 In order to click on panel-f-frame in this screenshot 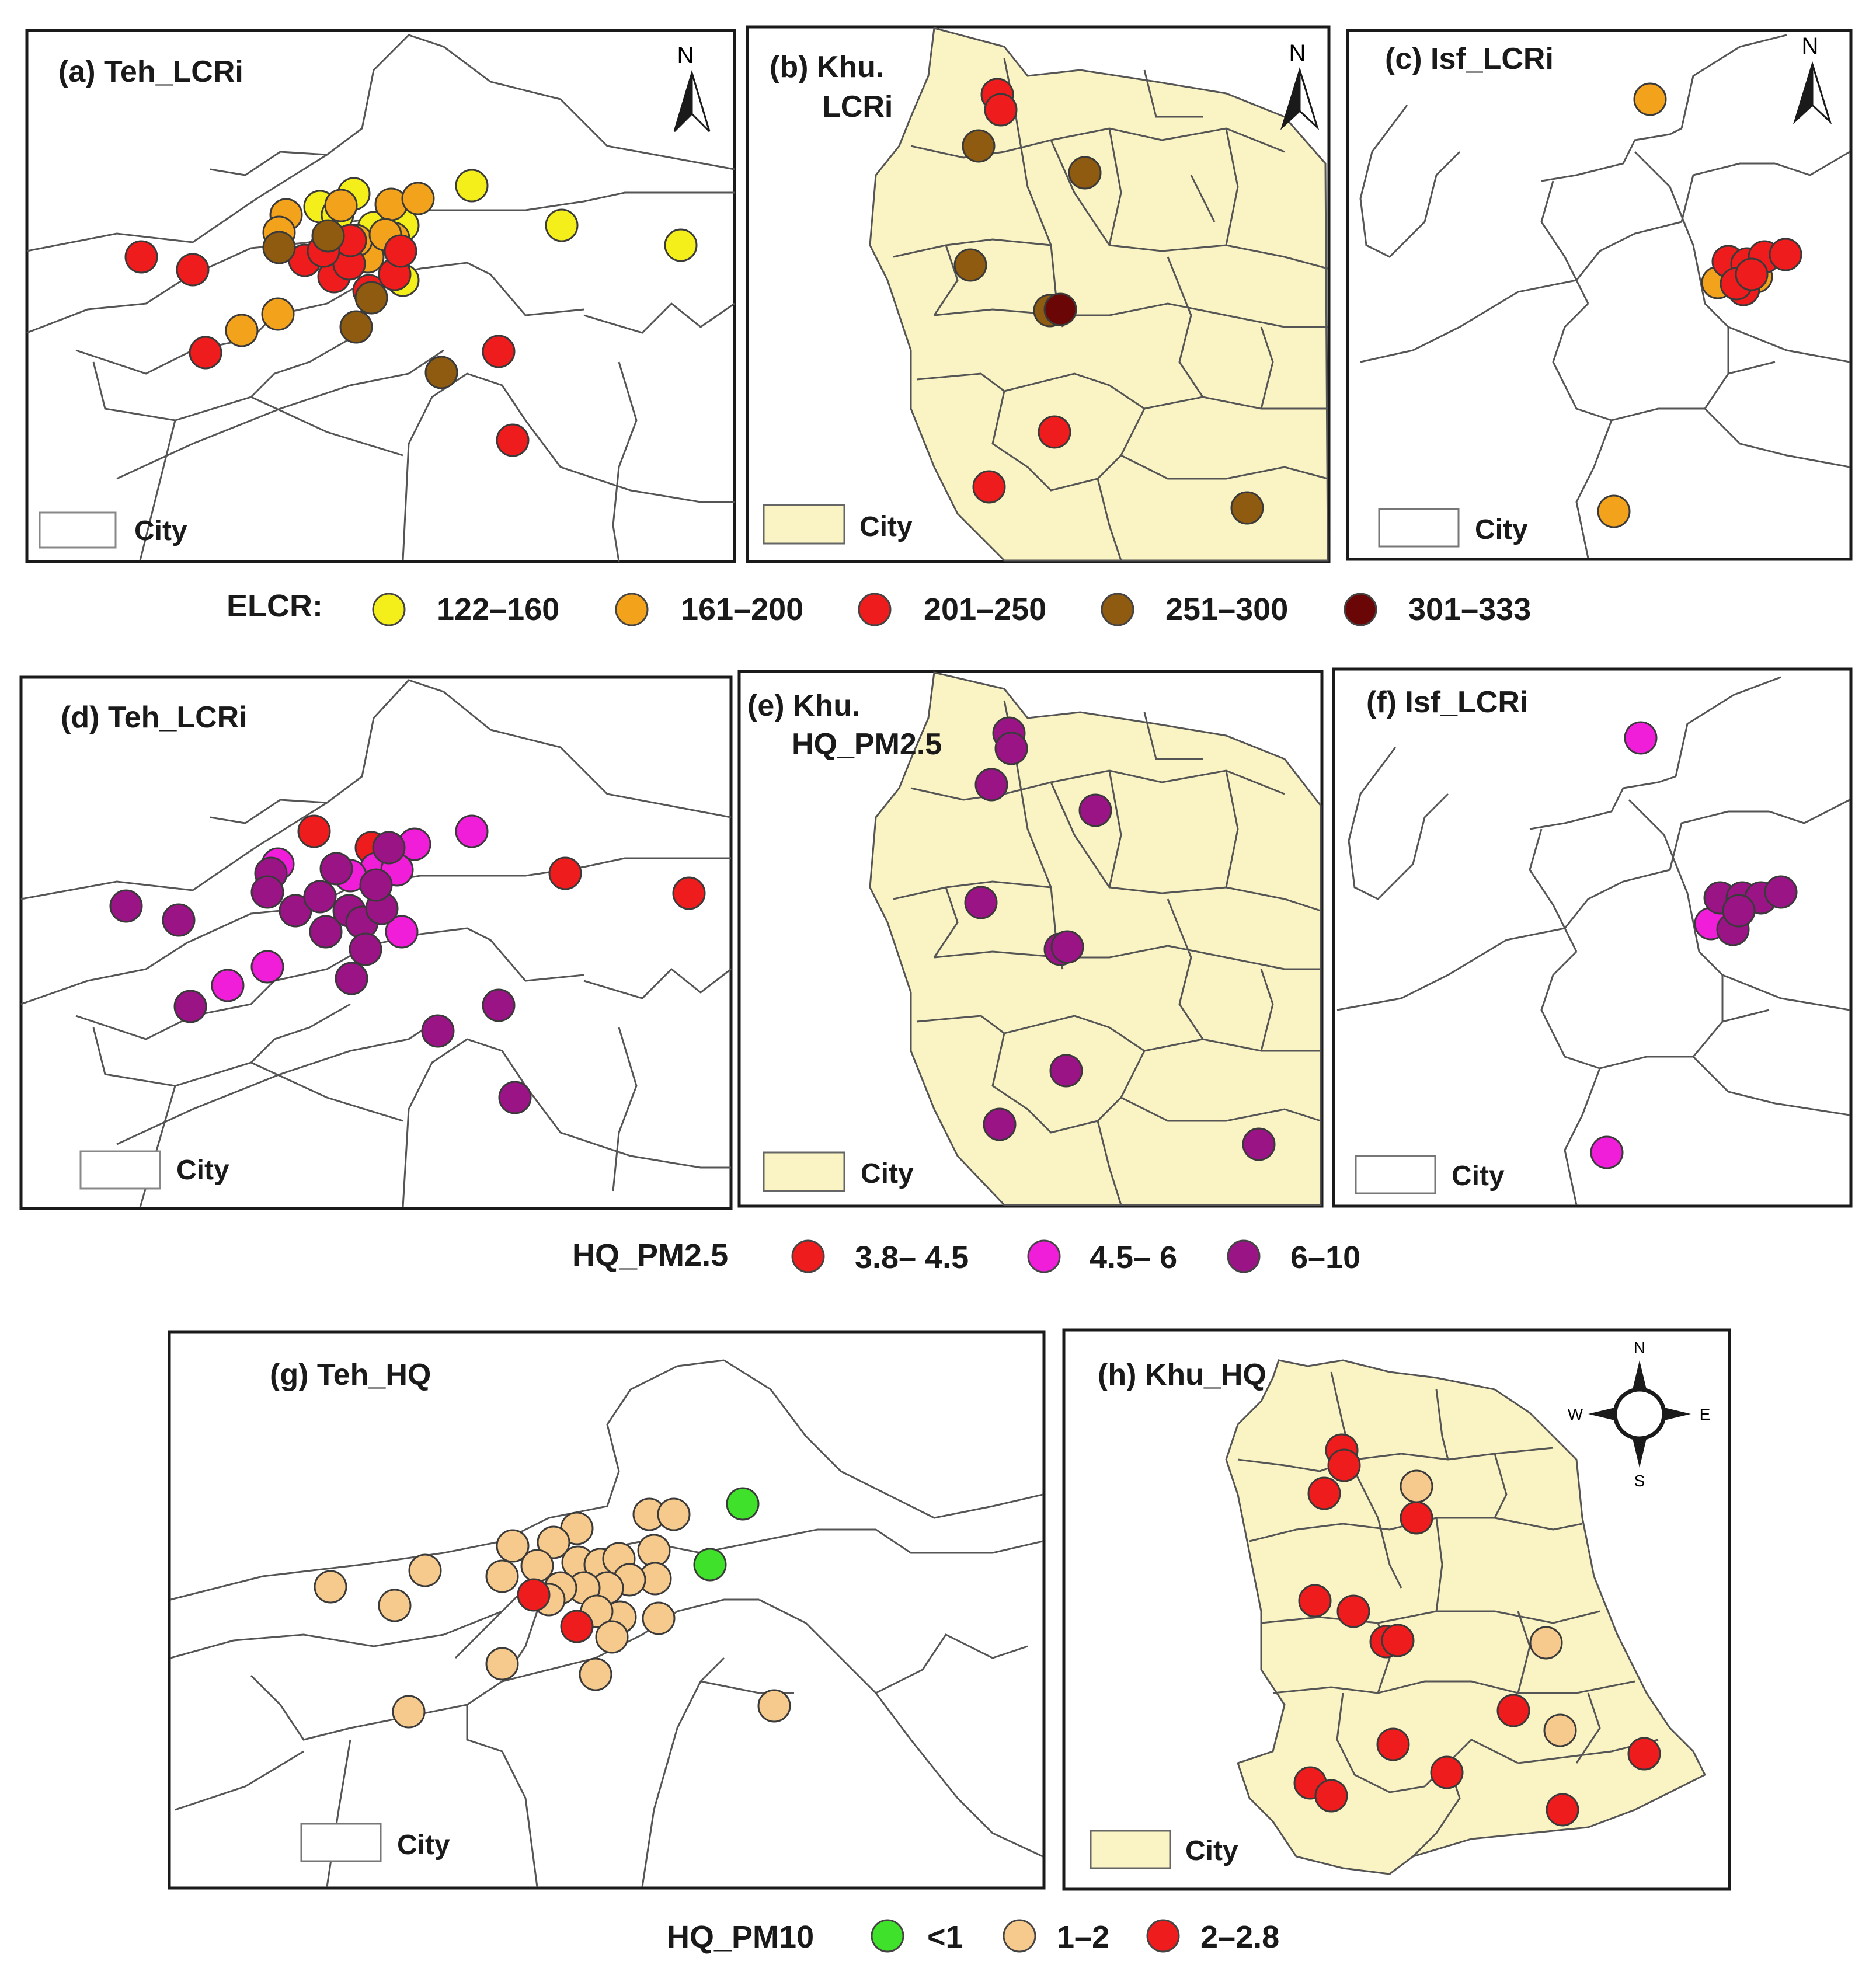, I will do `click(1592, 938)`.